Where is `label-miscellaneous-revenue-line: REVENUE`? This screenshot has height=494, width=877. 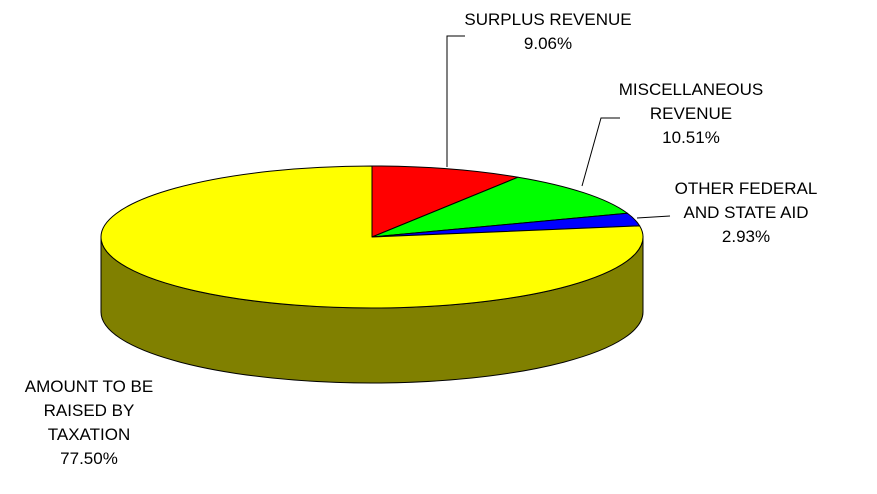
label-miscellaneous-revenue-line: REVENUE is located at coordinates (691, 113).